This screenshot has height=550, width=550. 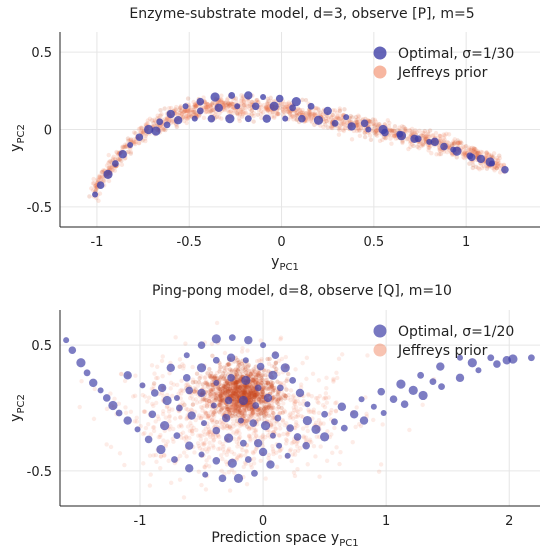 What do you see at coordinates (443, 63) in the screenshot?
I see `top-legend: Optimal, σ=1/30 Jeffreys prior` at bounding box center [443, 63].